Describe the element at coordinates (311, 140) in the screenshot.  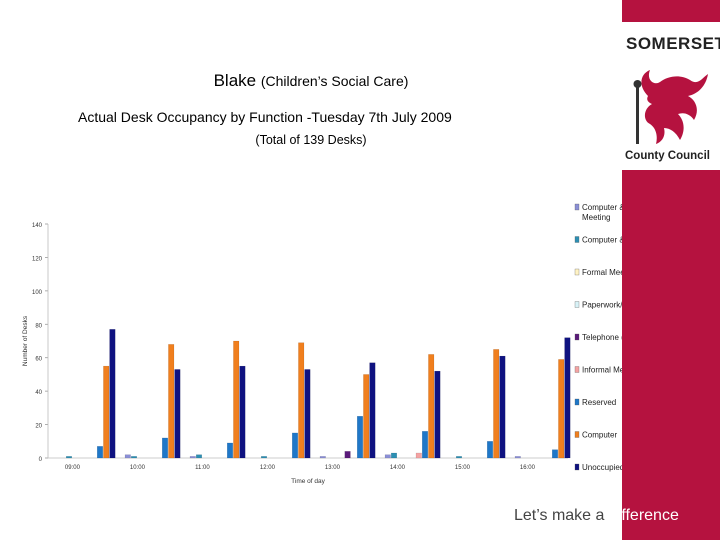
I see `chart-total: (Total of 139 Desks)` at that location.